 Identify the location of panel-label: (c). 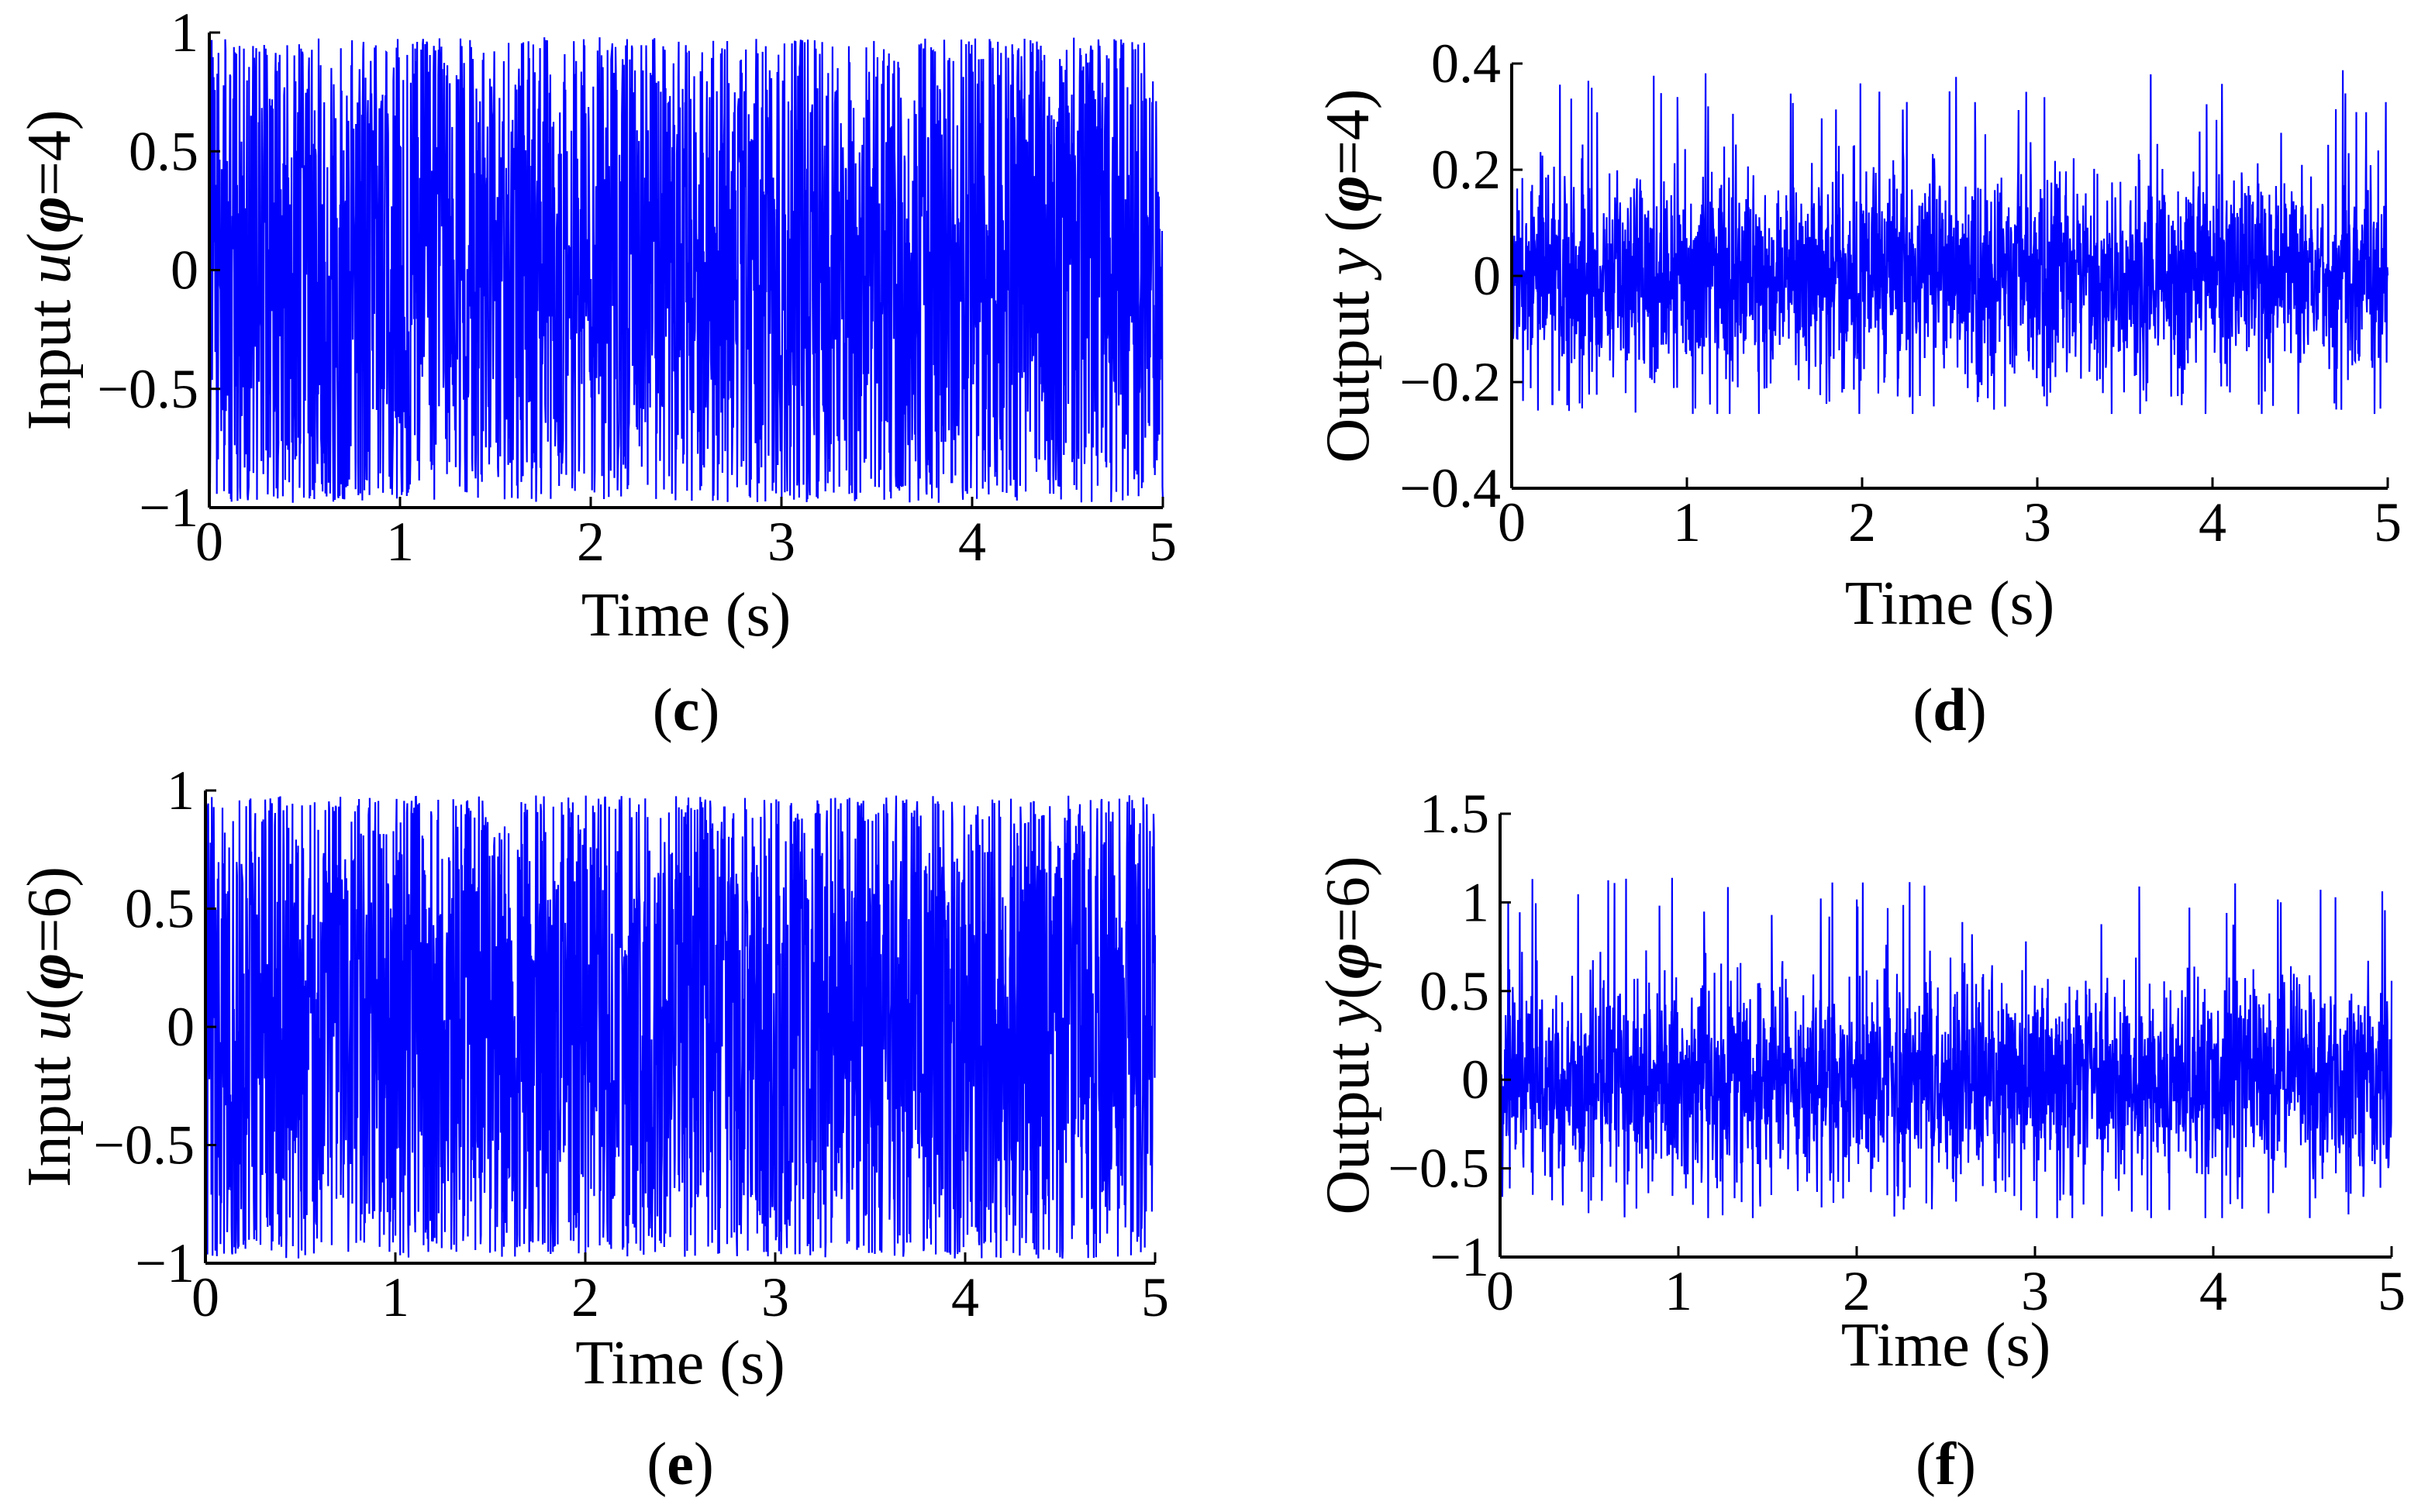
(686, 709).